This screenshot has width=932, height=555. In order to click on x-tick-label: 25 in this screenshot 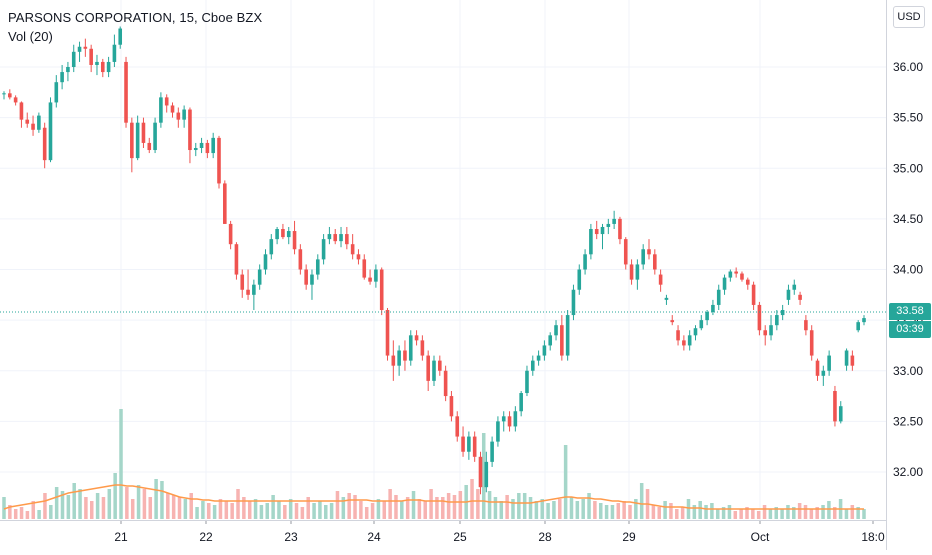, I will do `click(460, 537)`.